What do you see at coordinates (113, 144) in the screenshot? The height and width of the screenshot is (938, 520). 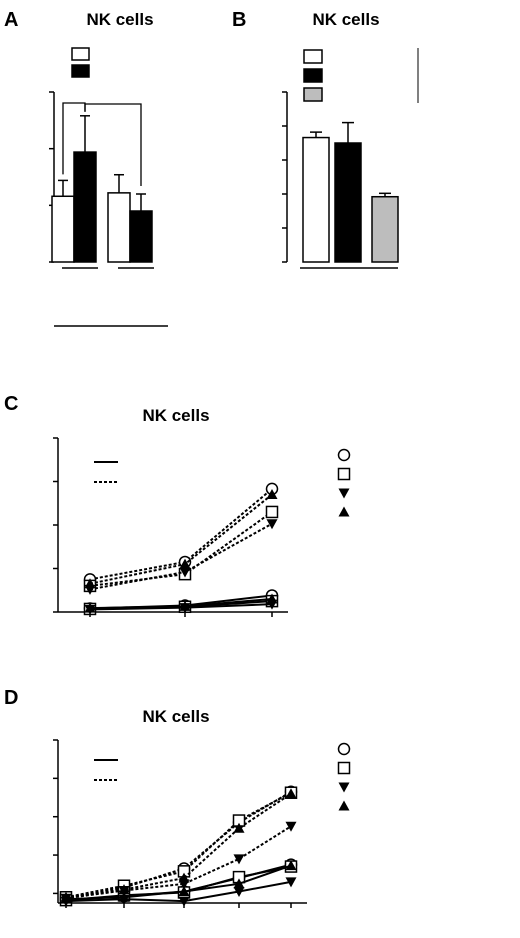 I see `significance-bracket` at bounding box center [113, 144].